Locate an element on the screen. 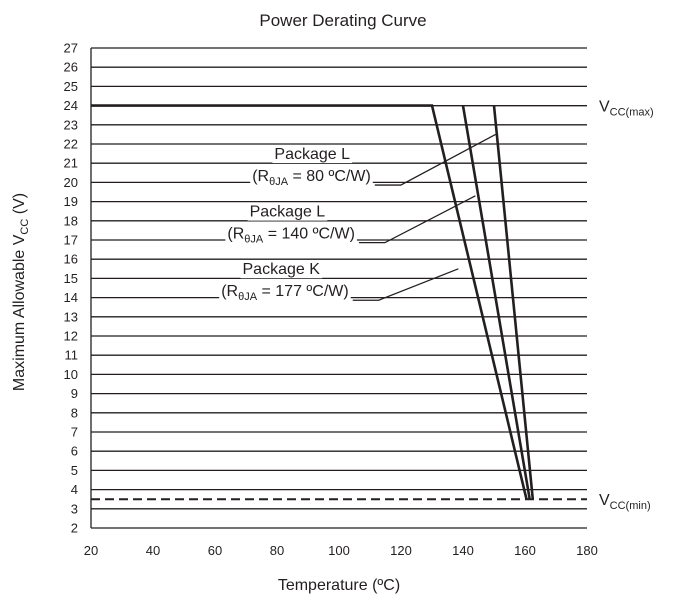 This screenshot has height=601, width=678. annotation-resistance: (RθJA = 140 ºC/W) is located at coordinates (291, 236).